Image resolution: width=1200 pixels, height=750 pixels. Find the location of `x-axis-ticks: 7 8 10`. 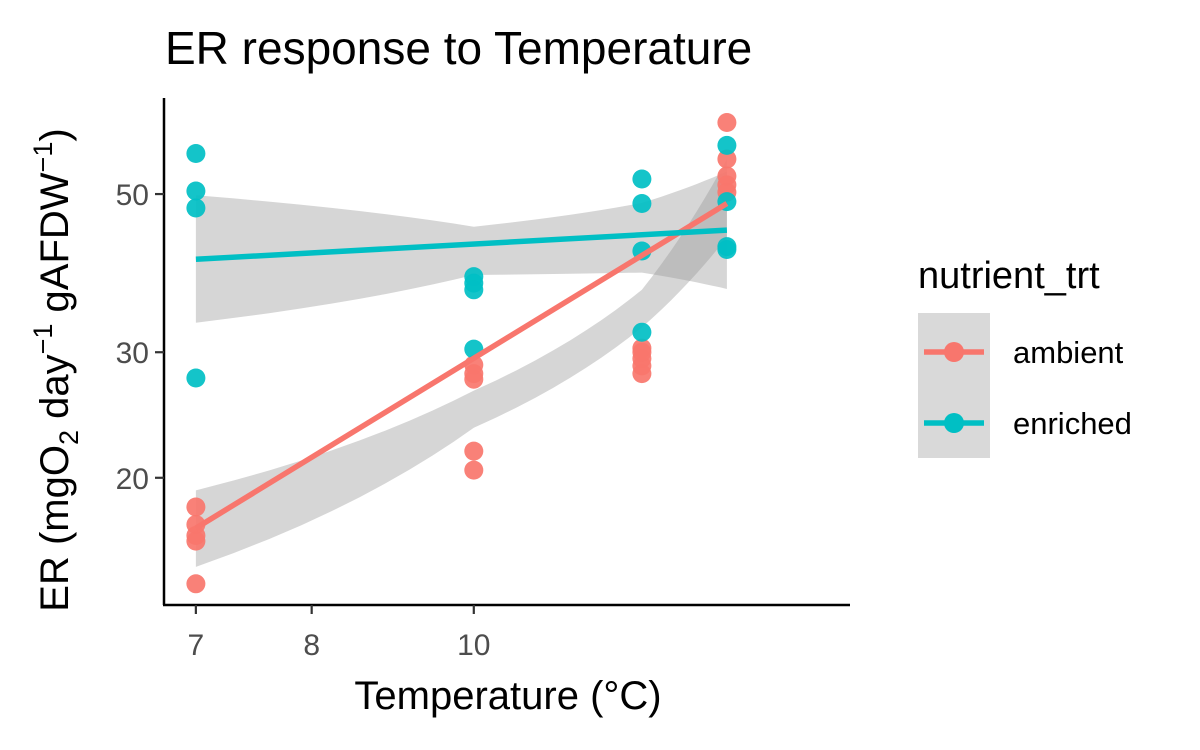

x-axis-ticks: 7 8 10 is located at coordinates (339, 633).